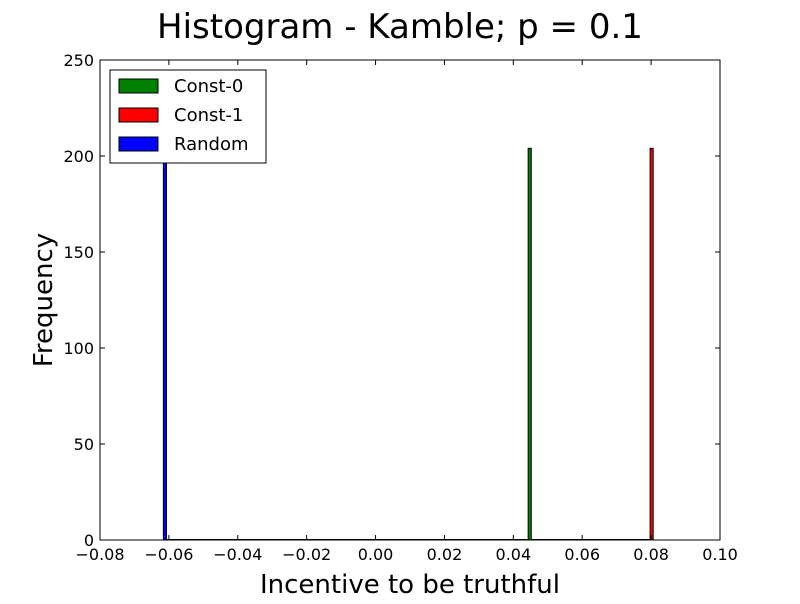  I want to click on chart-title: Histogram - Kamble; p = 0.1, so click(400, 27).